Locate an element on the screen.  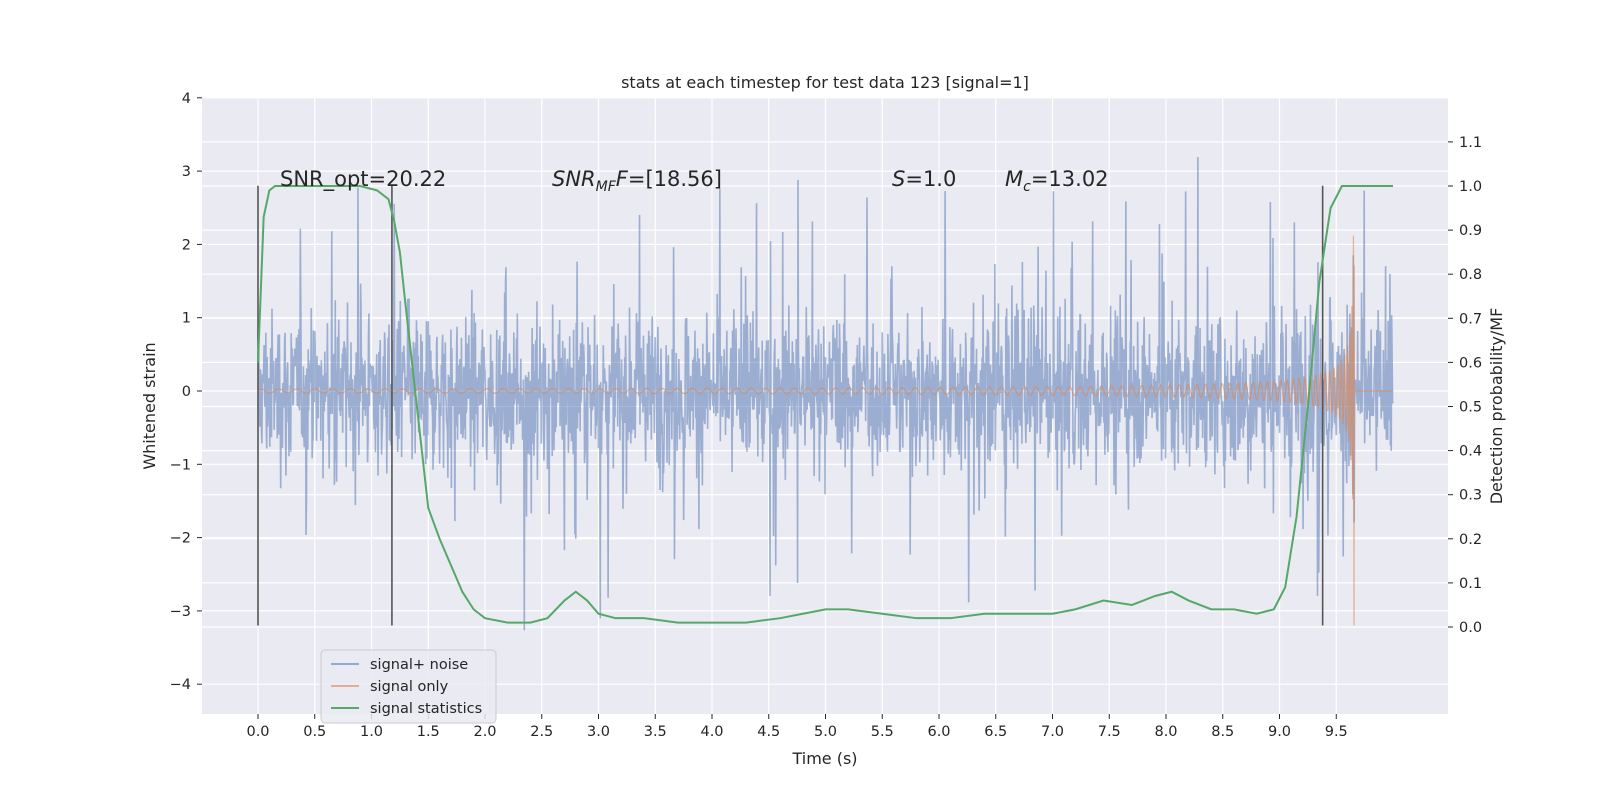
x-tick-label: 7.0 is located at coordinates (1052, 732).